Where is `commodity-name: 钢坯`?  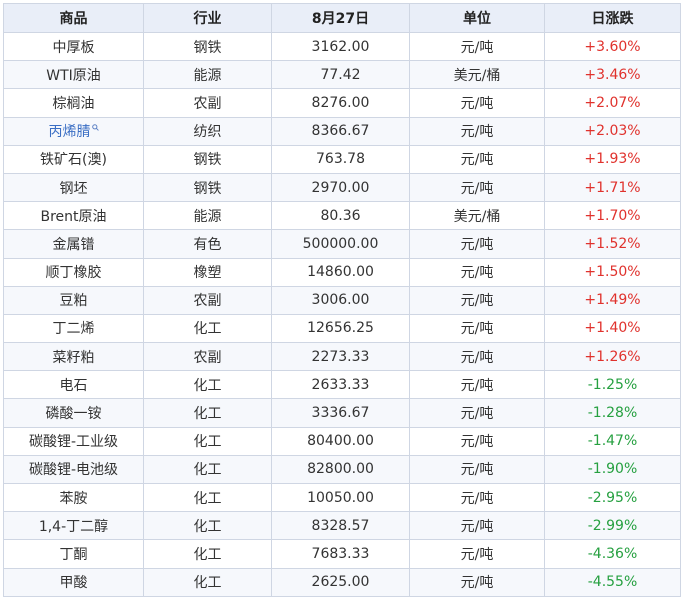 commodity-name: 钢坯 is located at coordinates (73, 188).